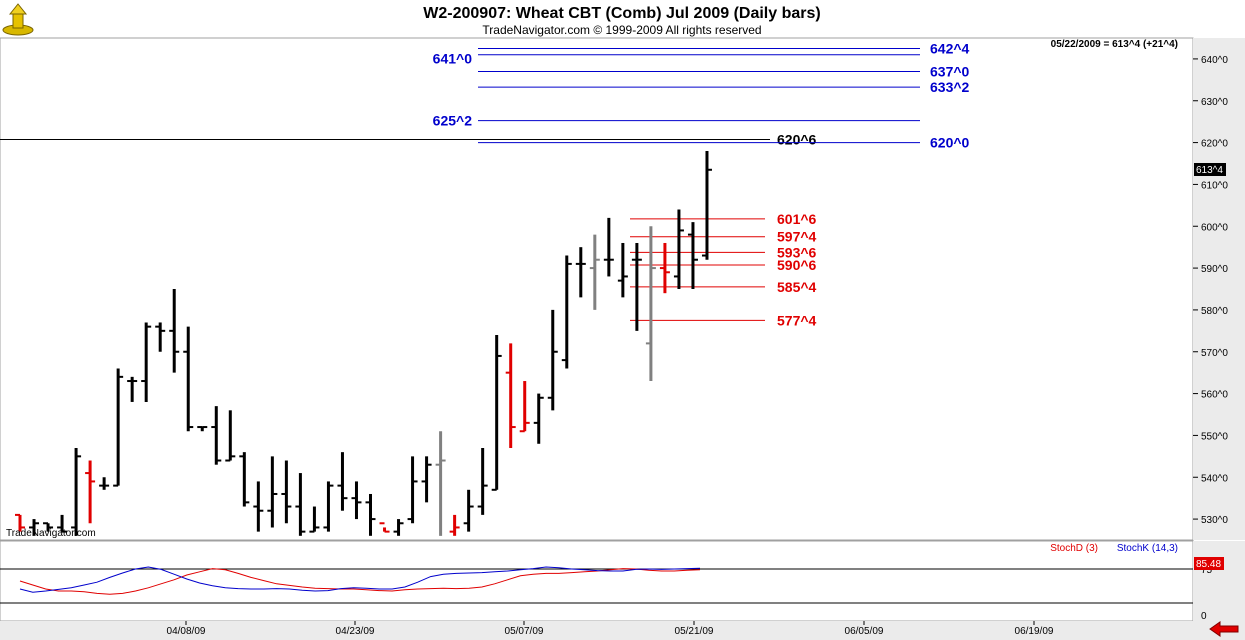 This screenshot has width=1245, height=640. I want to click on price-axis, so click(1219, 289).